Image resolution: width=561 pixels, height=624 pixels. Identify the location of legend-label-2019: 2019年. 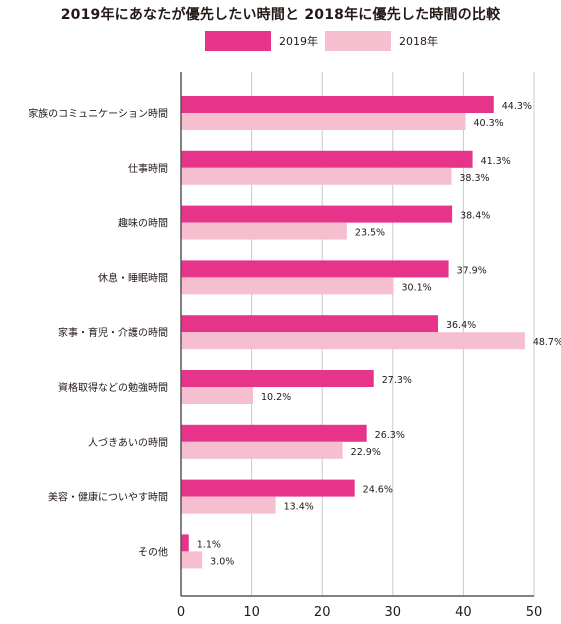
(298, 41).